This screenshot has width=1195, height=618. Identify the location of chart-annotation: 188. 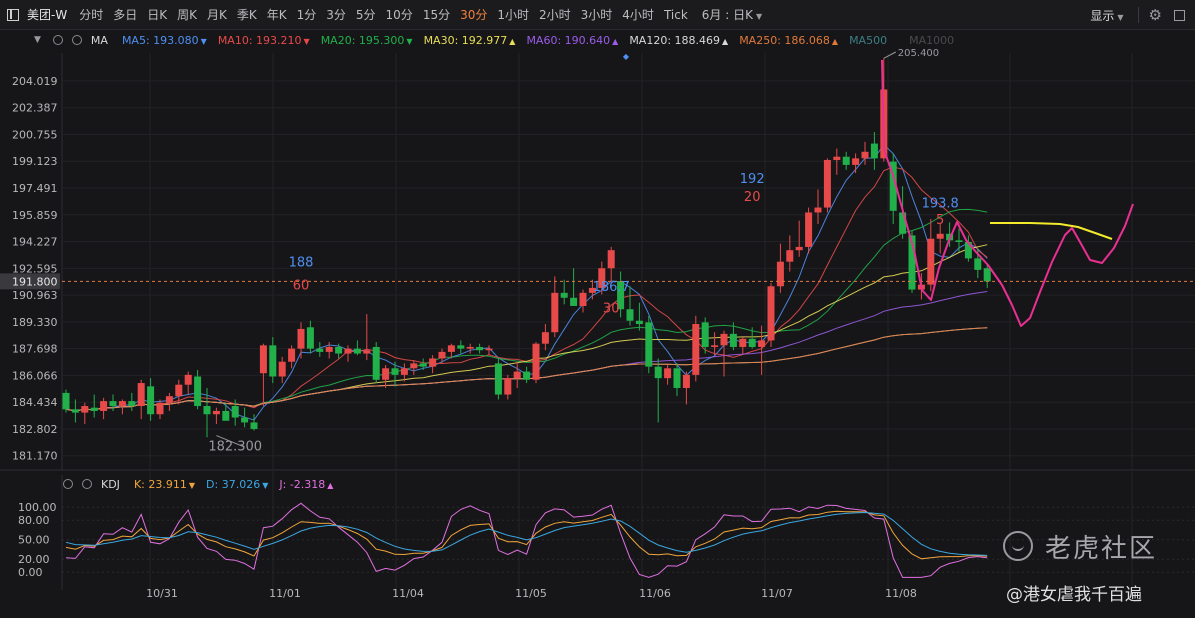
(301, 263).